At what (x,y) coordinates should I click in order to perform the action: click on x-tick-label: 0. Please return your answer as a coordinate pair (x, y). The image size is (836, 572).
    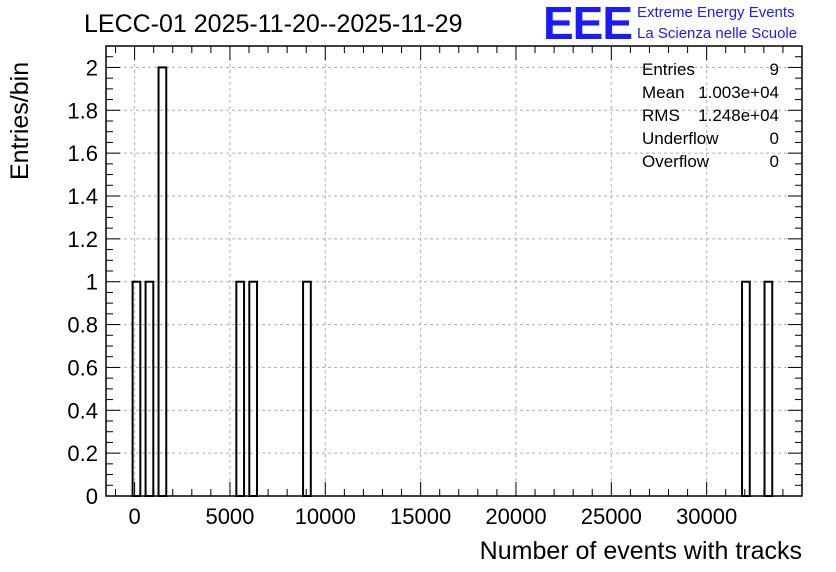
    Looking at the image, I should click on (134, 516).